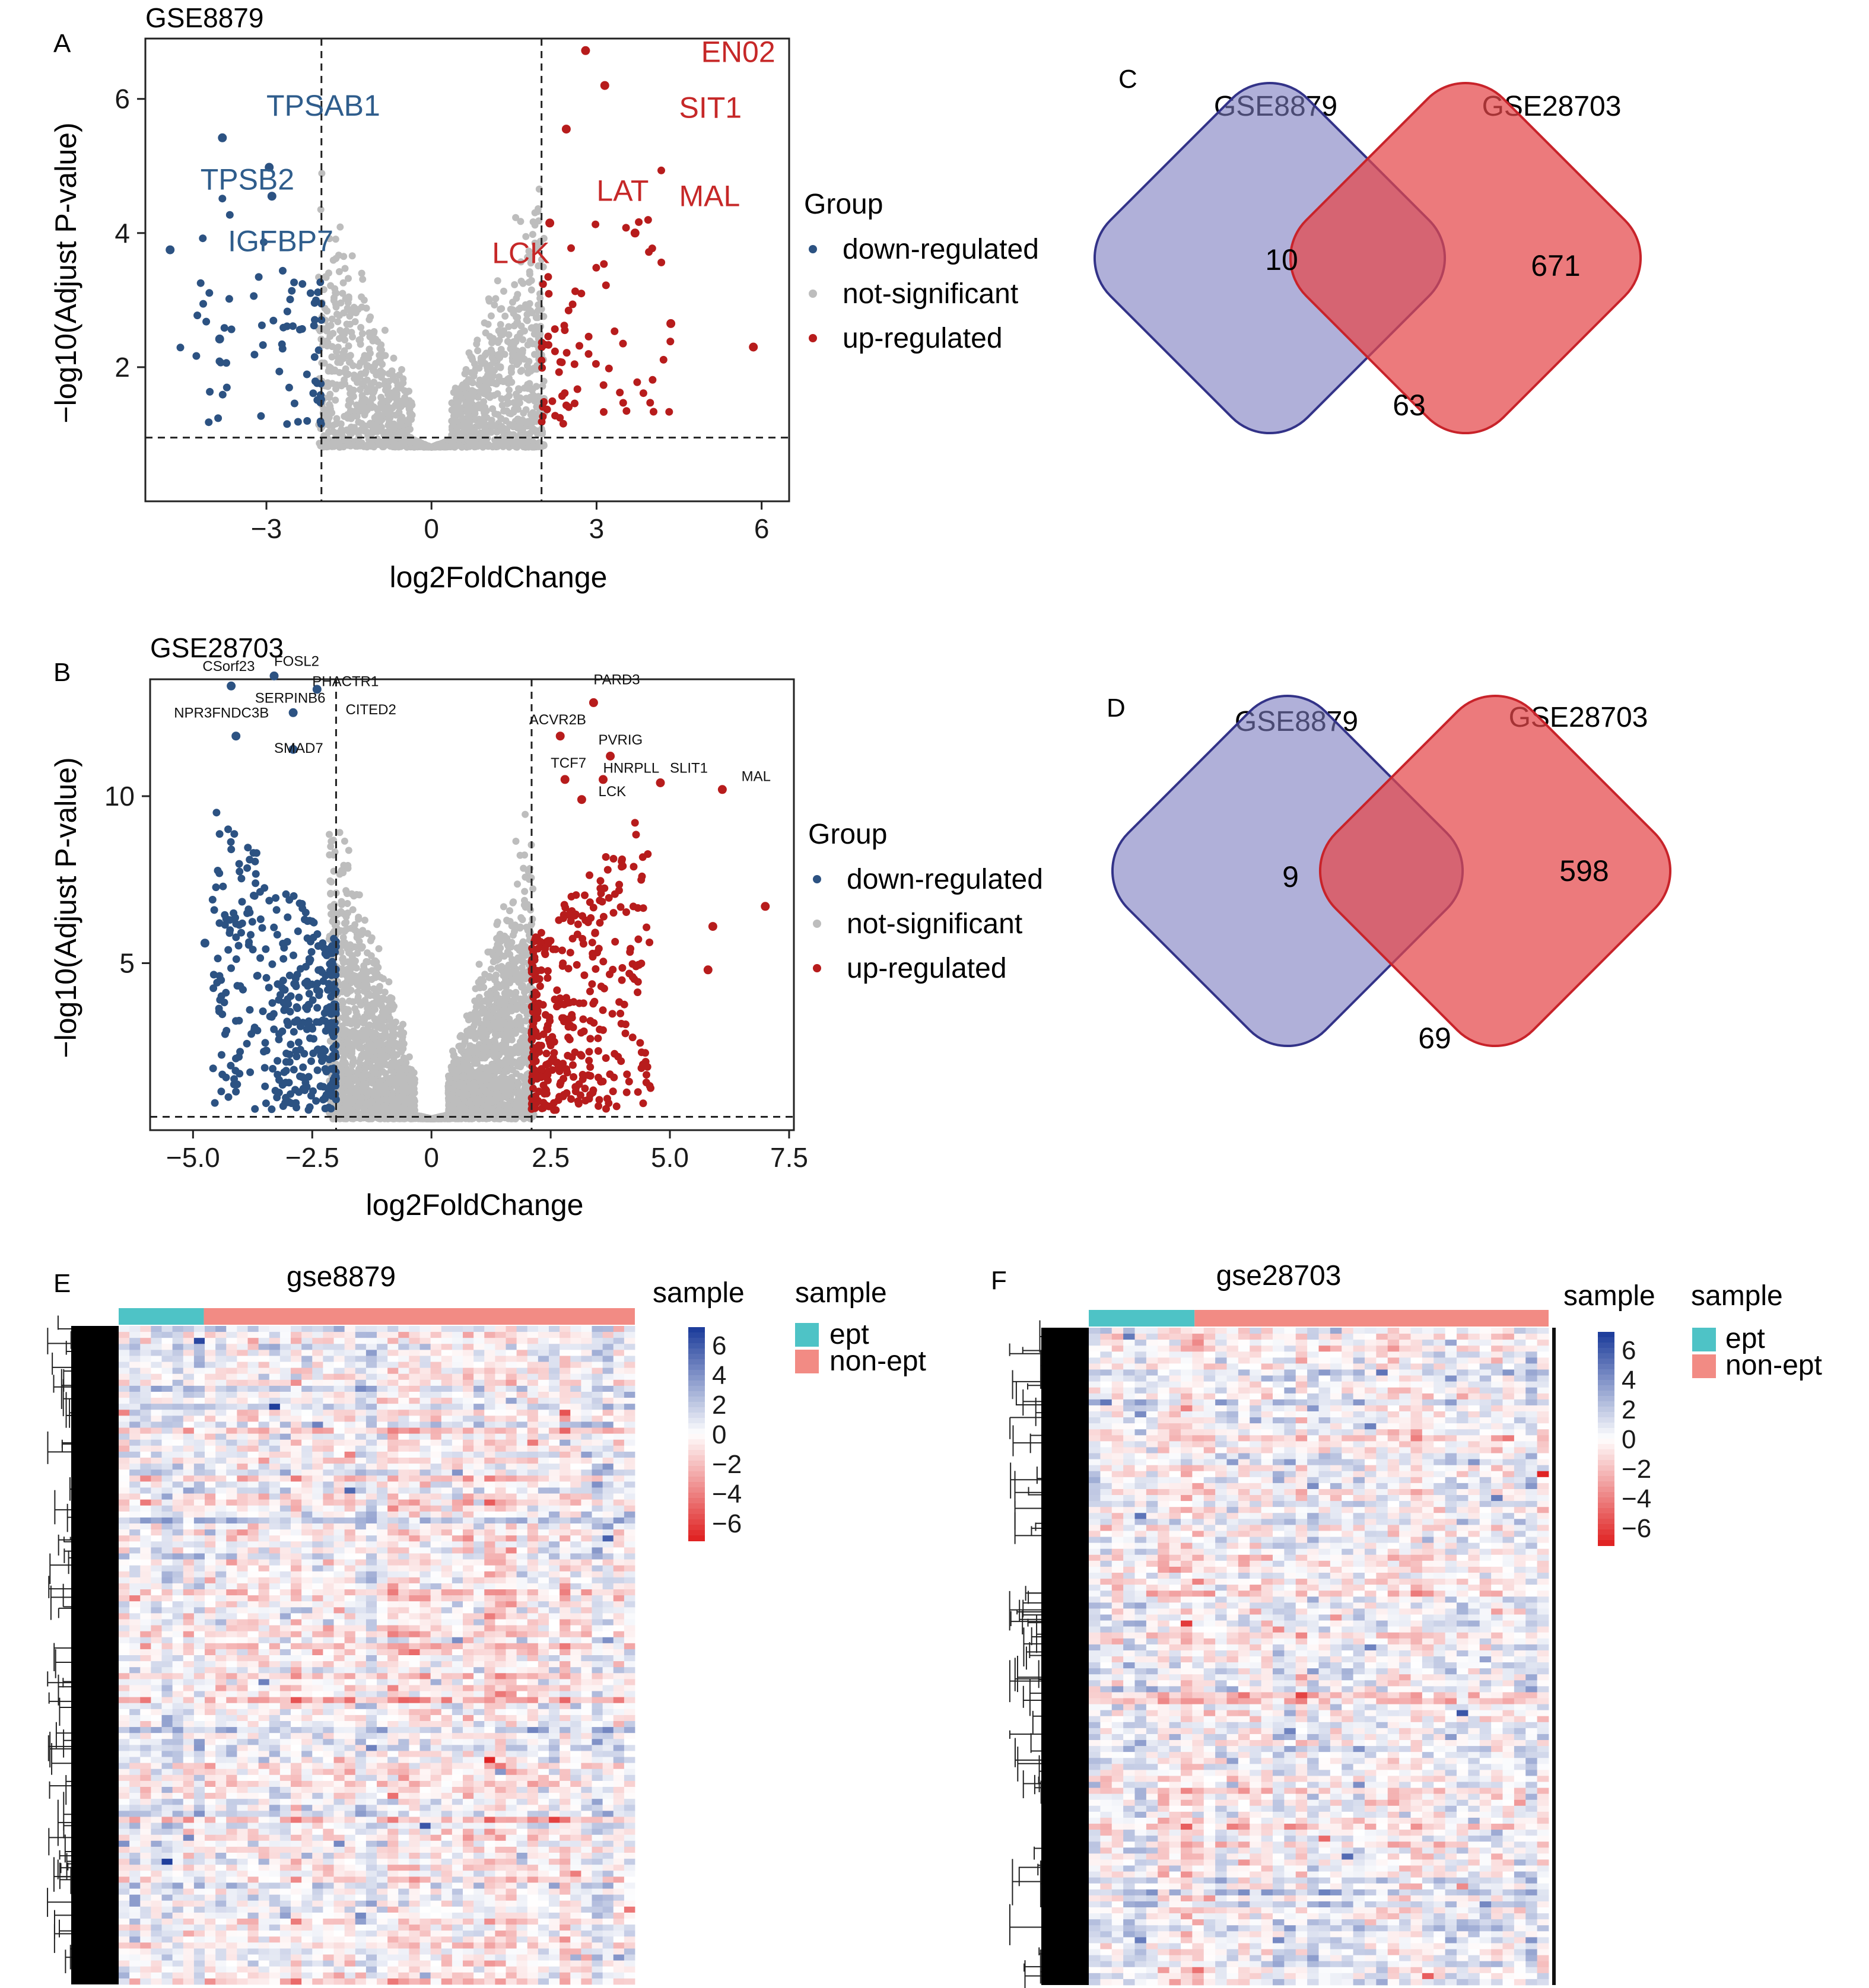 The height and width of the screenshot is (1988, 1869). What do you see at coordinates (62, 44) in the screenshot?
I see `panel-a-letter: A` at bounding box center [62, 44].